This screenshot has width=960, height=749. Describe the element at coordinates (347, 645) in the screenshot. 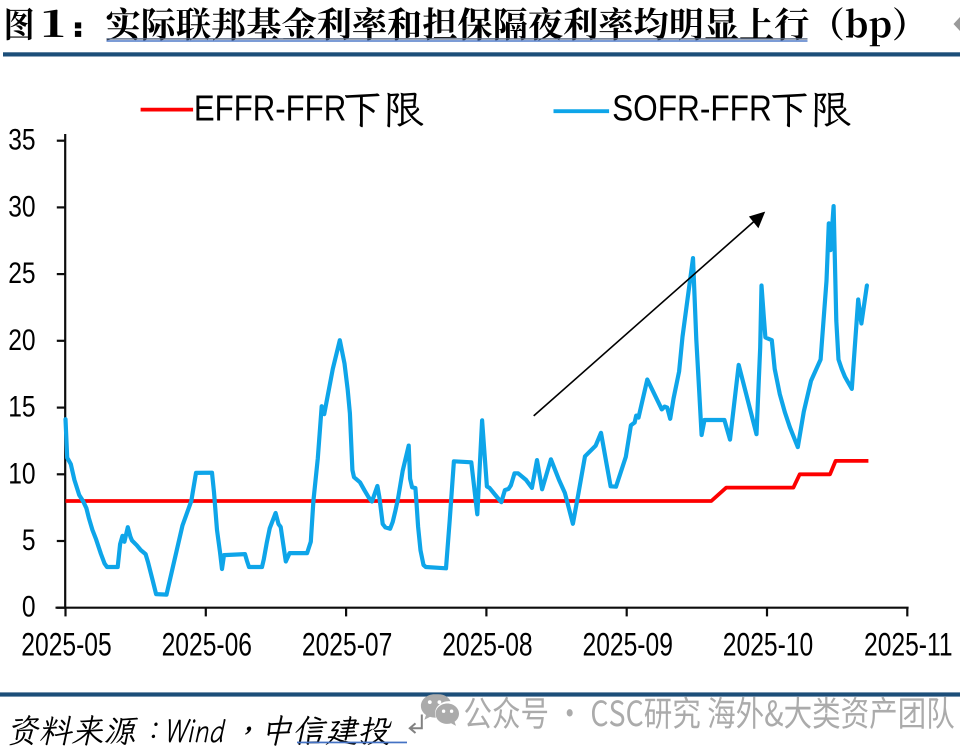

I see `svg-text: 2025-07` at that location.